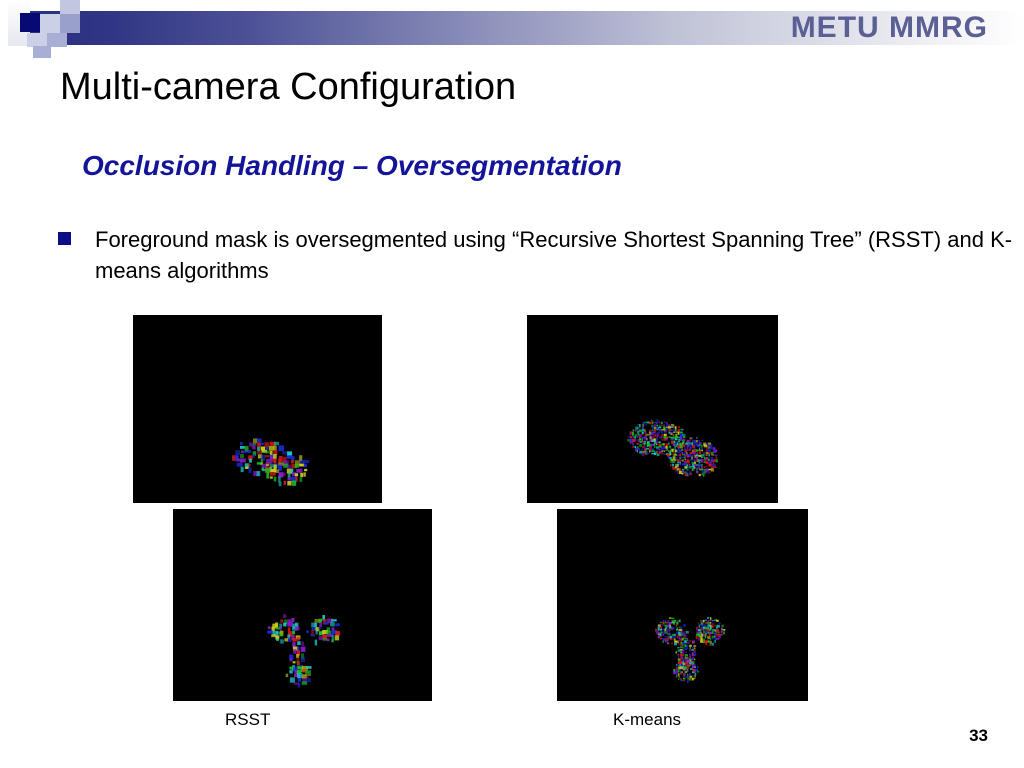 Image resolution: width=1024 pixels, height=768 pixels. What do you see at coordinates (978, 735) in the screenshot?
I see `page-number: 33` at bounding box center [978, 735].